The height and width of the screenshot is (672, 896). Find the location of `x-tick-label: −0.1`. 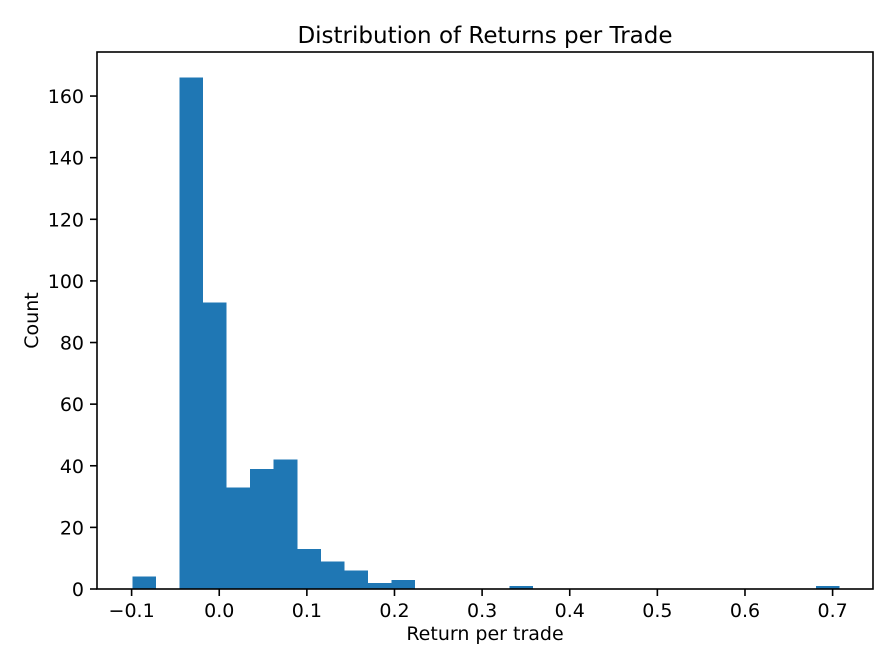

x-tick-label: −0.1 is located at coordinates (132, 611).